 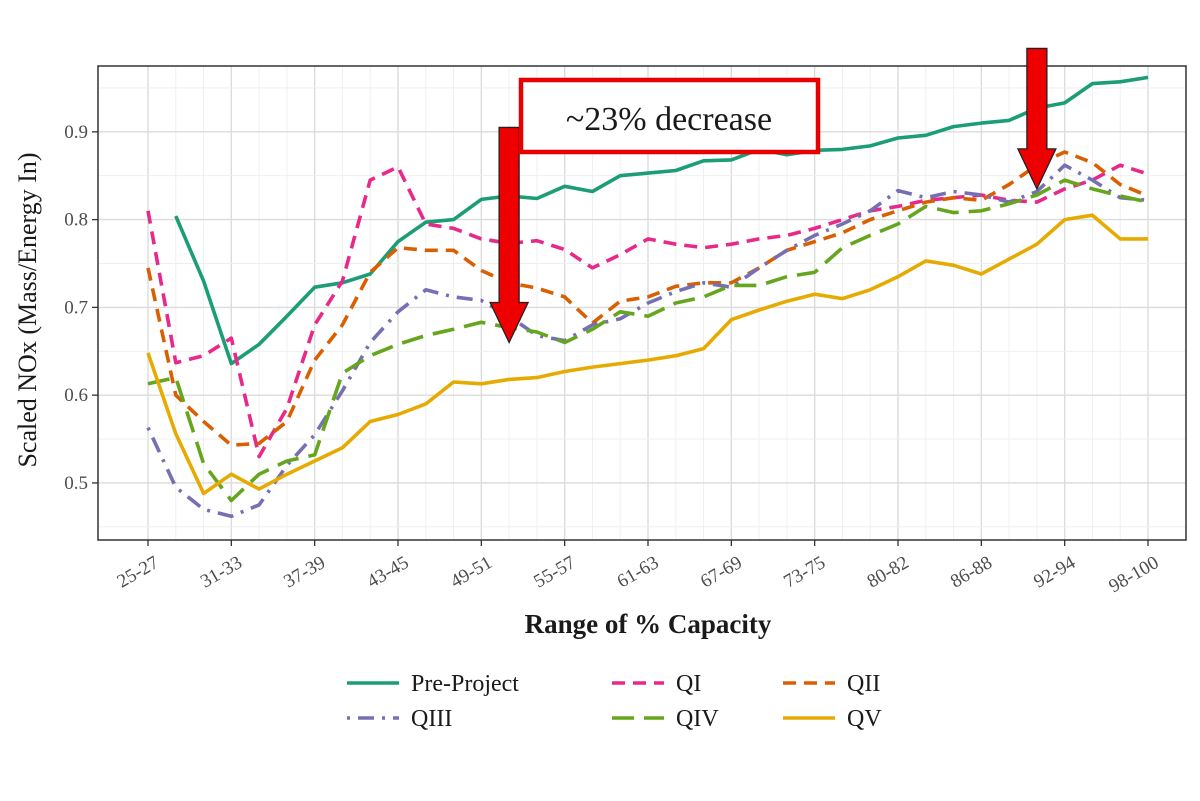 I want to click on x-tick-label: 92-94, so click(x=1054, y=572).